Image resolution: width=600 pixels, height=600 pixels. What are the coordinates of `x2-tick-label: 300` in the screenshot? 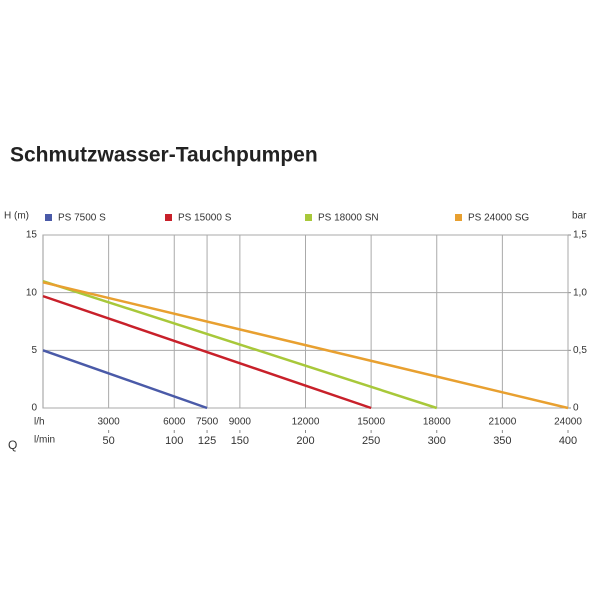 It's located at (437, 441).